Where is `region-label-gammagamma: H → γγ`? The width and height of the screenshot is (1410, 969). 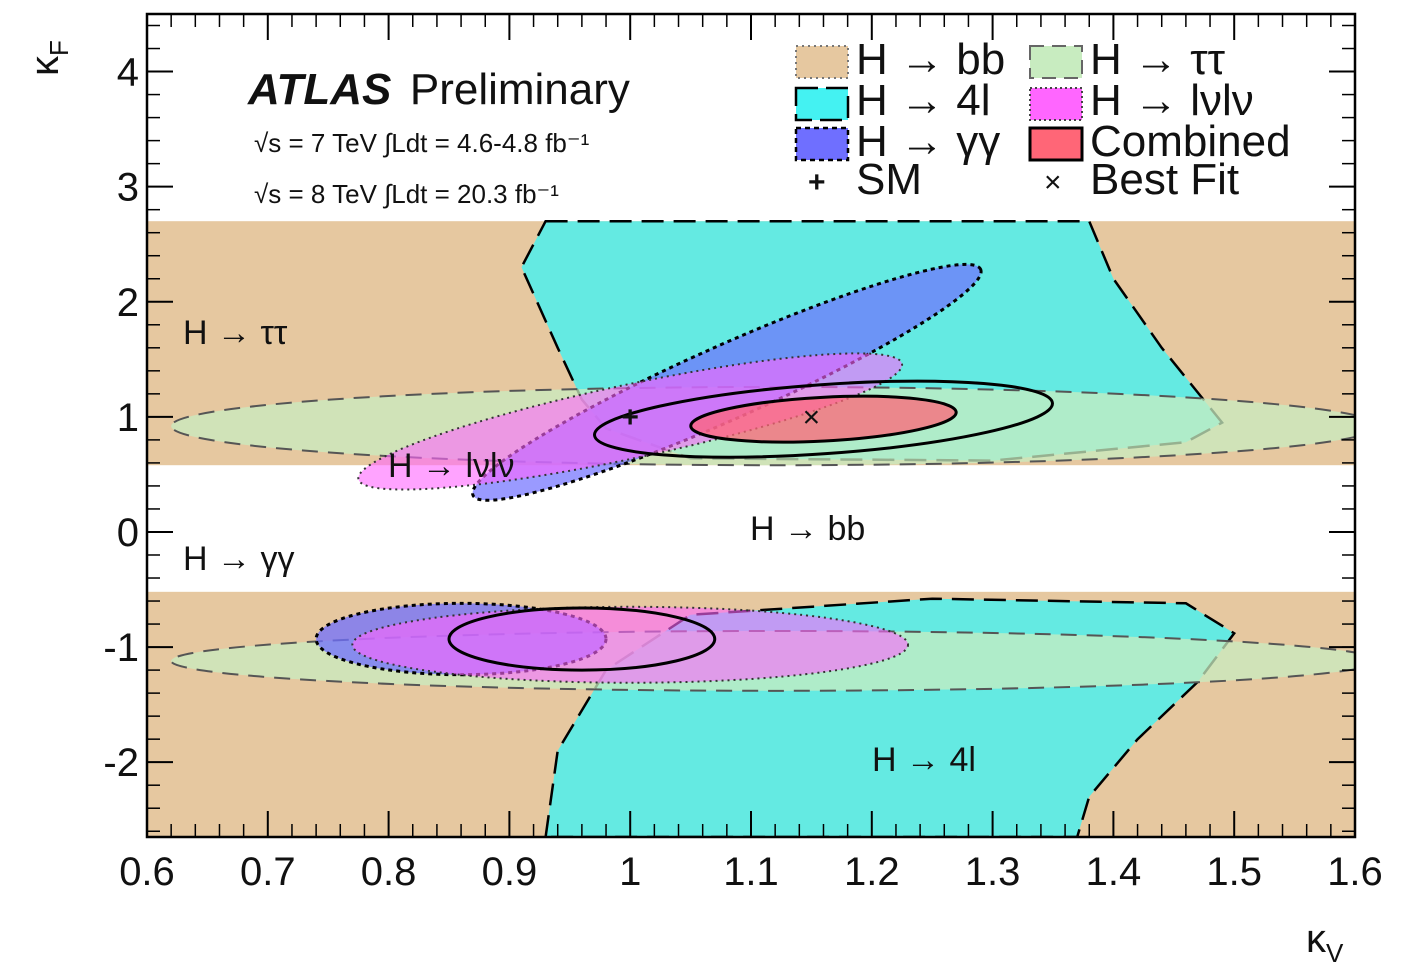
region-label-gammagamma: H → γγ is located at coordinates (238, 559).